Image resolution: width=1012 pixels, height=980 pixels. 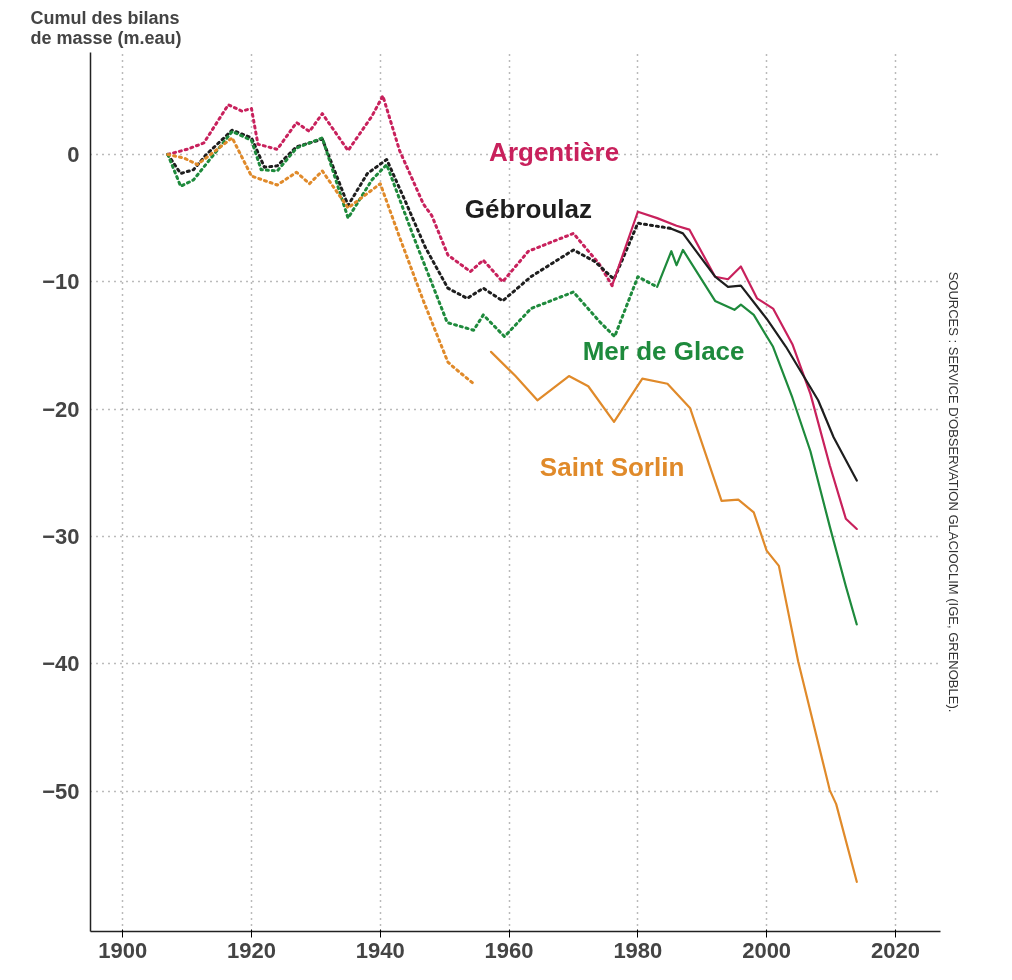 What do you see at coordinates (953, 492) in the screenshot?
I see `source-note: SOURCES : SERVICE D'OBSERVATION GLACIOCLIM (IGE, GRENOBLE).` at bounding box center [953, 492].